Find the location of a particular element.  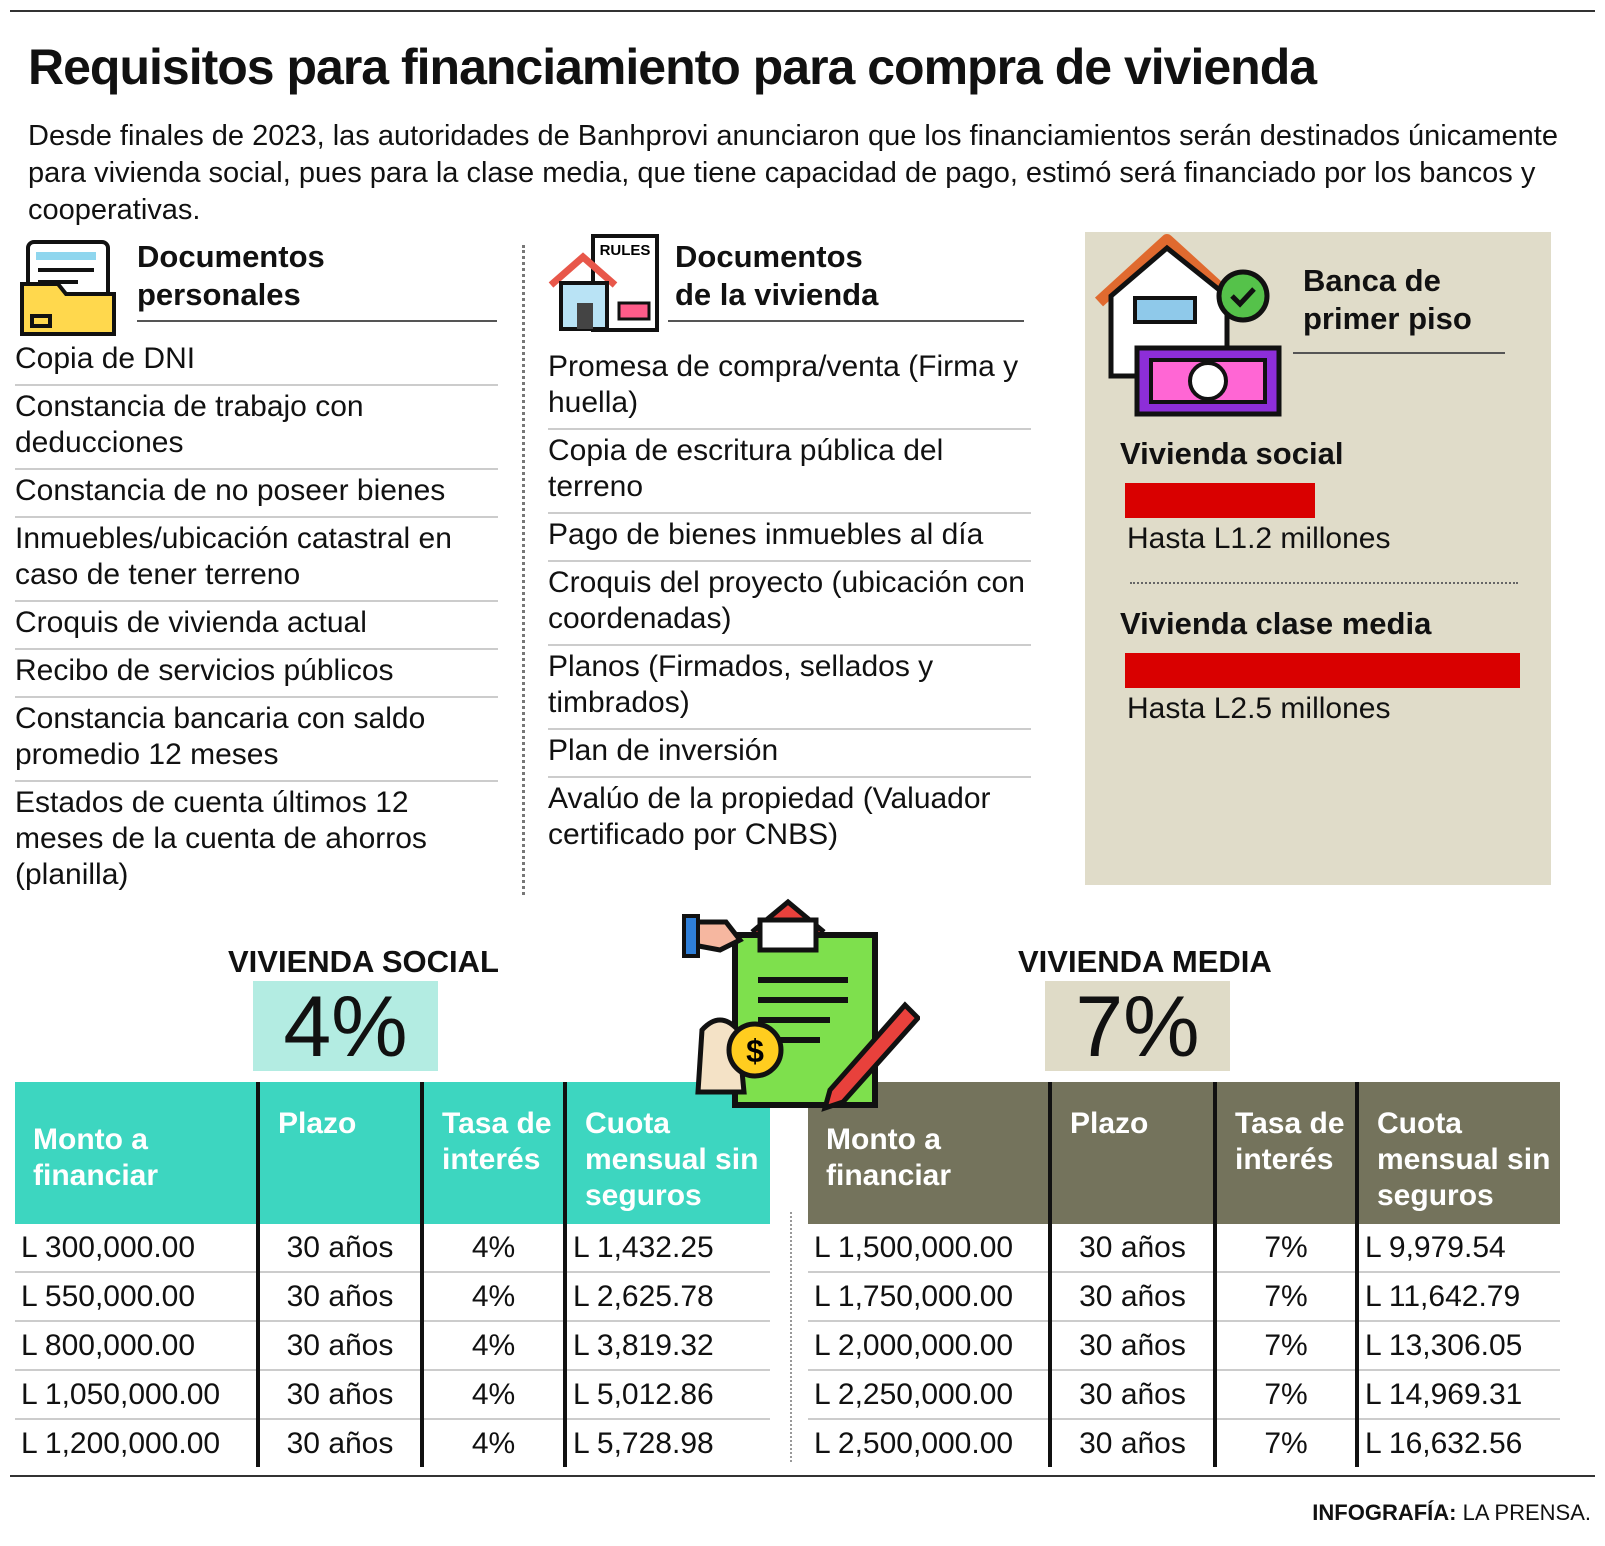

table-divider is located at coordinates (791, 1337).